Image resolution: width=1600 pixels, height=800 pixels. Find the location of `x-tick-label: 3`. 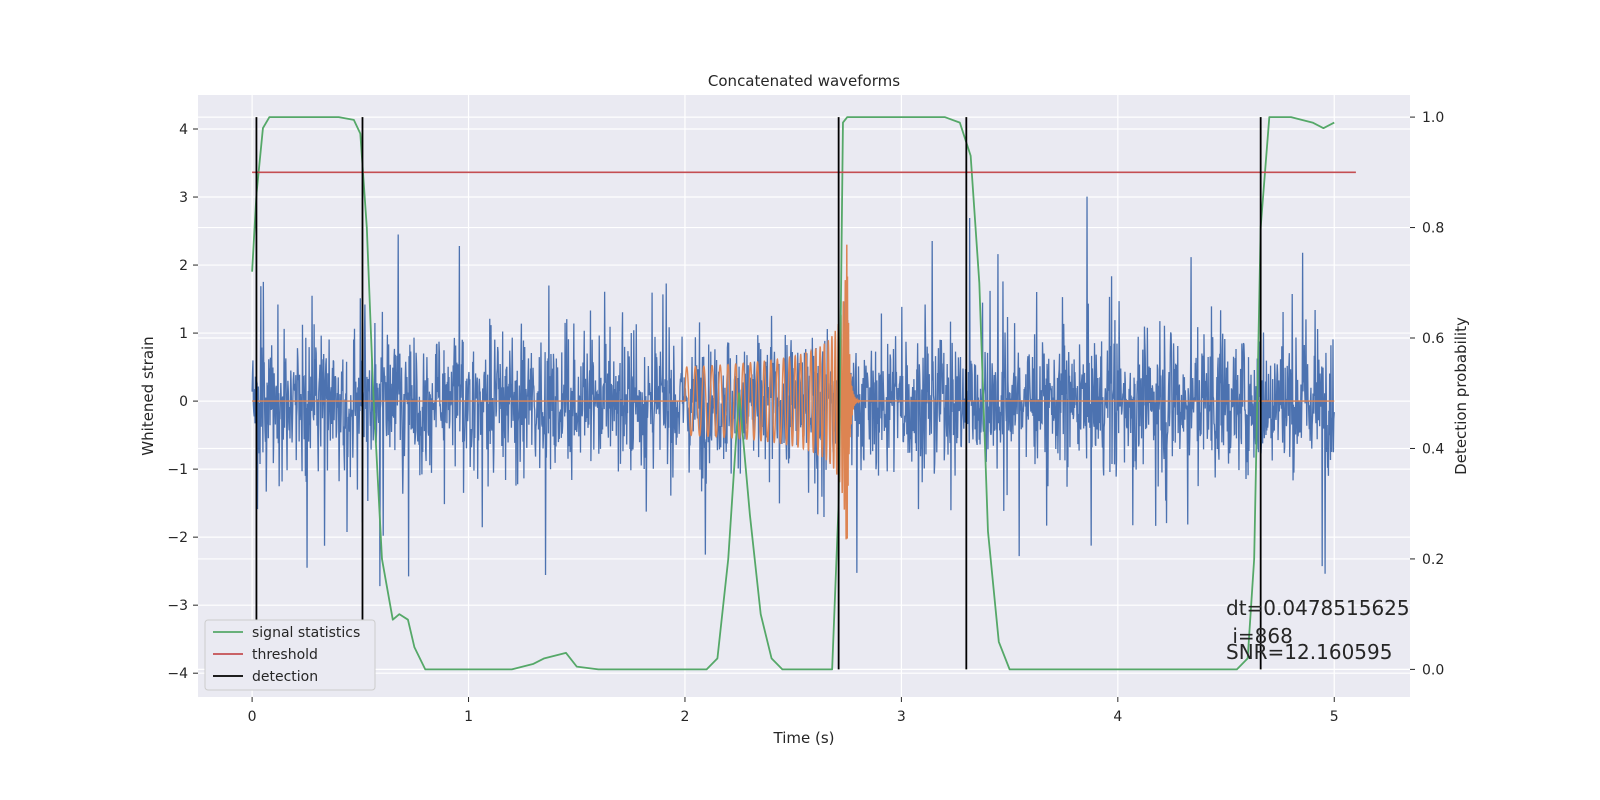

x-tick-label: 3 is located at coordinates (901, 717).